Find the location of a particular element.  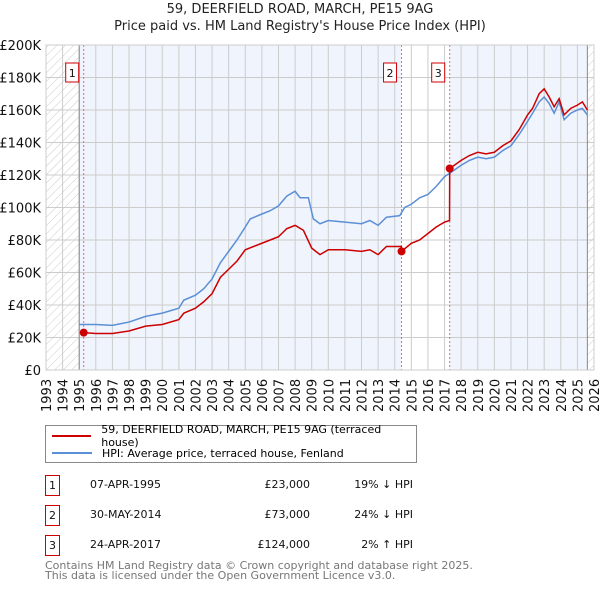

marker-badge: 1 is located at coordinates (52, 485).